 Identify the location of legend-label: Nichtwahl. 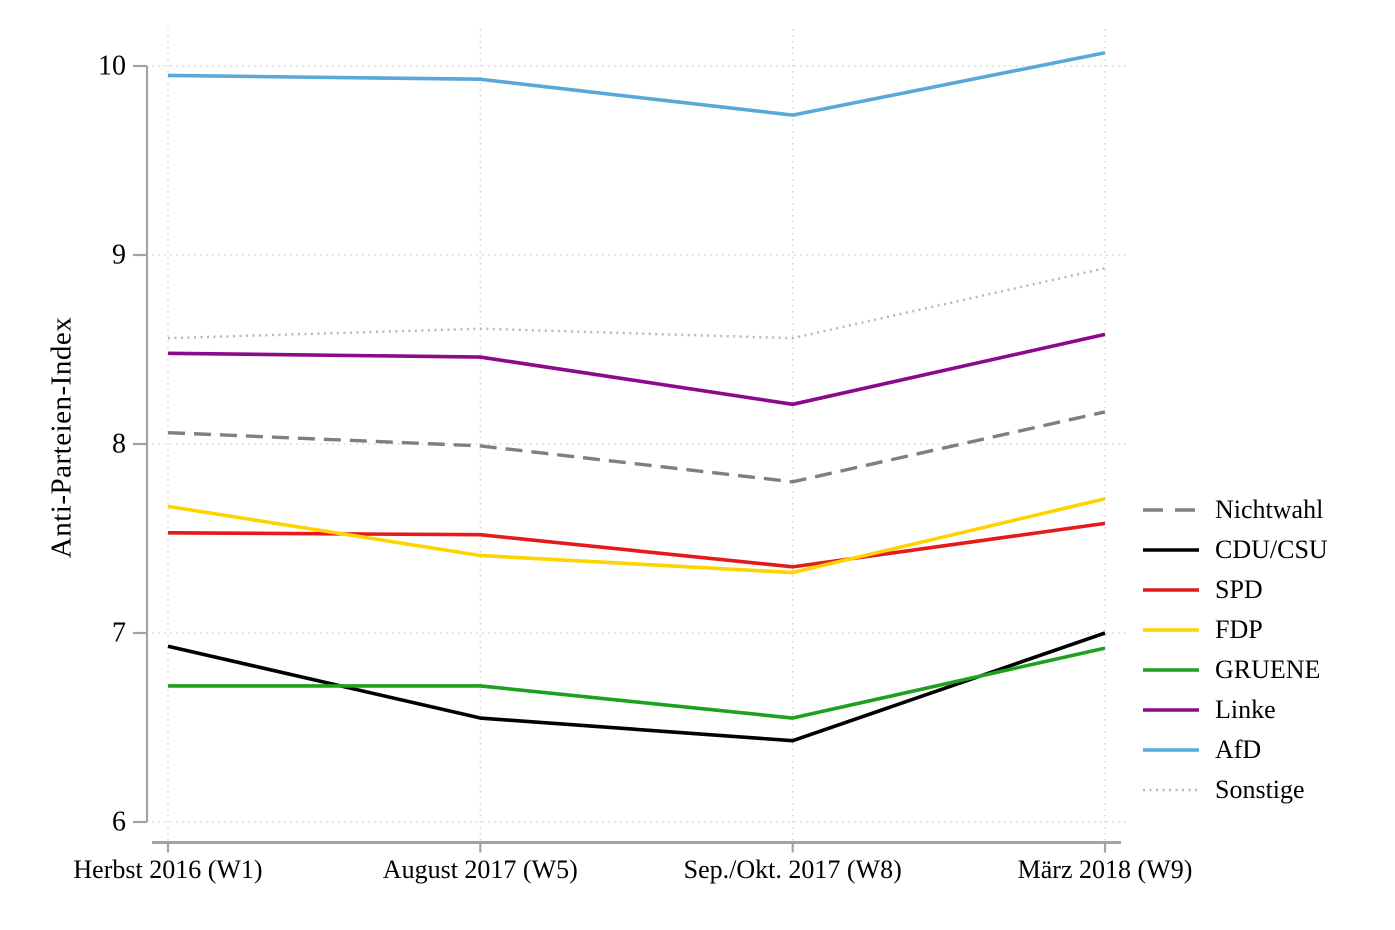
(1269, 509).